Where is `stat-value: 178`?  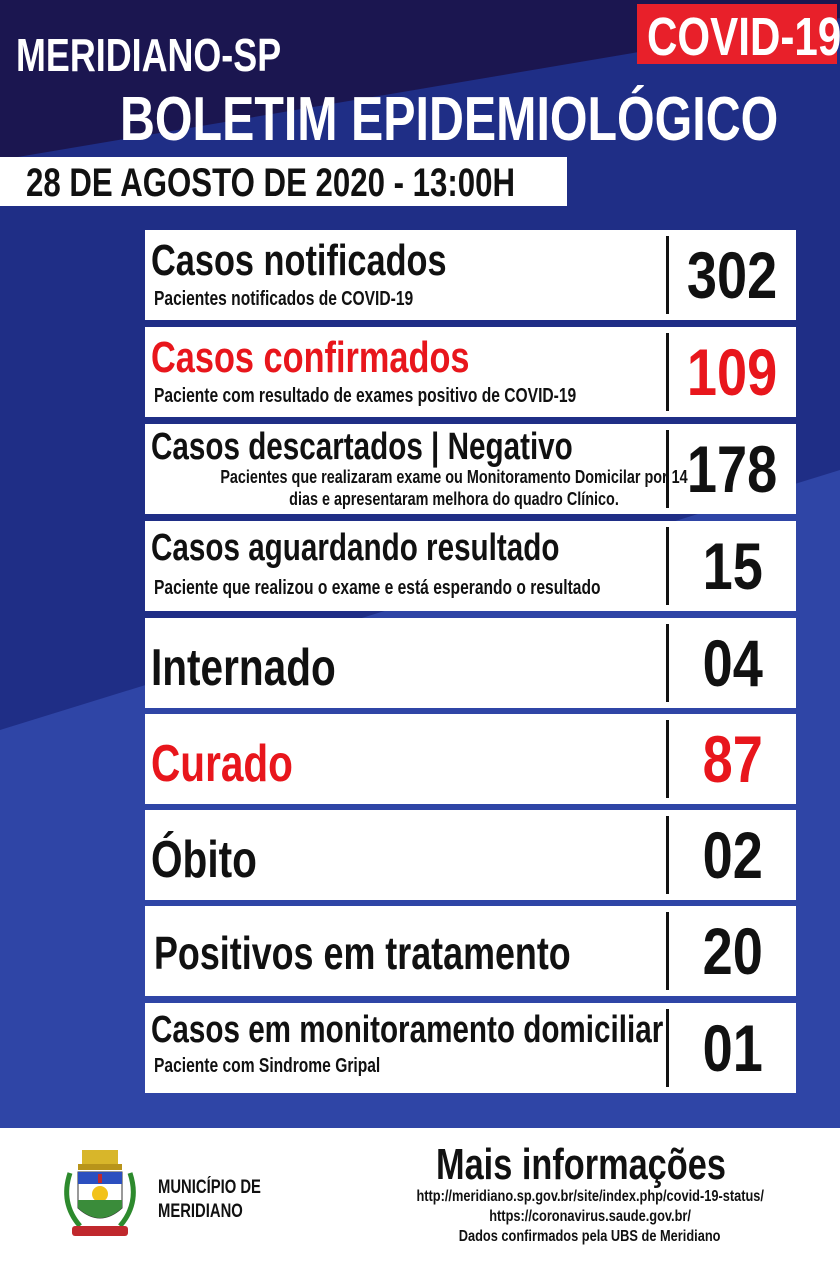
stat-value: 178 is located at coordinates (732, 469).